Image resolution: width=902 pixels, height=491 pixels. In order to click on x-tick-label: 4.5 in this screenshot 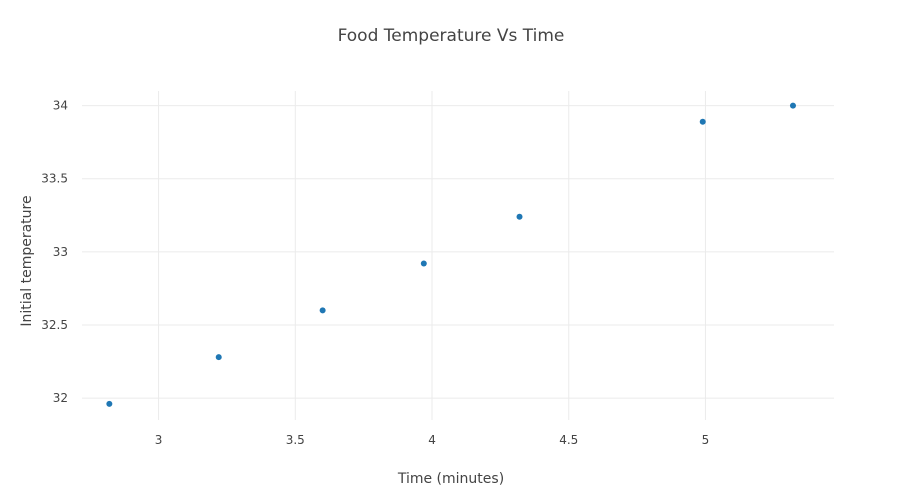, I will do `click(568, 440)`.